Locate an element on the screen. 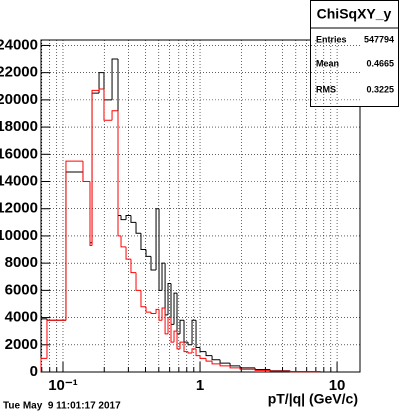  y-tick-label: 18000 is located at coordinates (19, 126).